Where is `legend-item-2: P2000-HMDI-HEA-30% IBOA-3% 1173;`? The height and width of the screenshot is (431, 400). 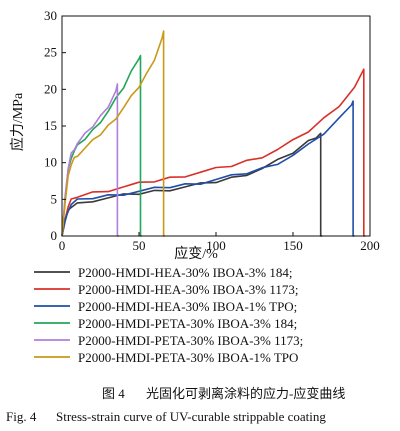 legend-item-2: P2000-HMDI-HEA-30% IBOA-3% 1173; is located at coordinates (166, 289).